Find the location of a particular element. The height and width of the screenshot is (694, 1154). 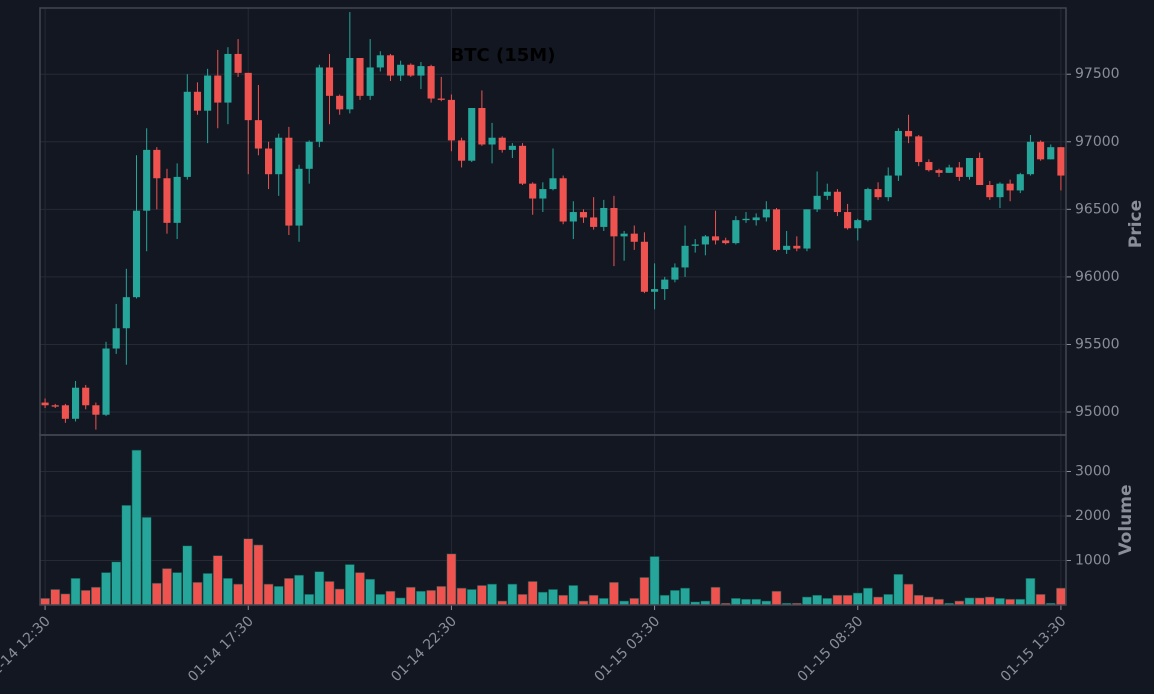

y-tick-label: 96500 is located at coordinates (1097, 209).